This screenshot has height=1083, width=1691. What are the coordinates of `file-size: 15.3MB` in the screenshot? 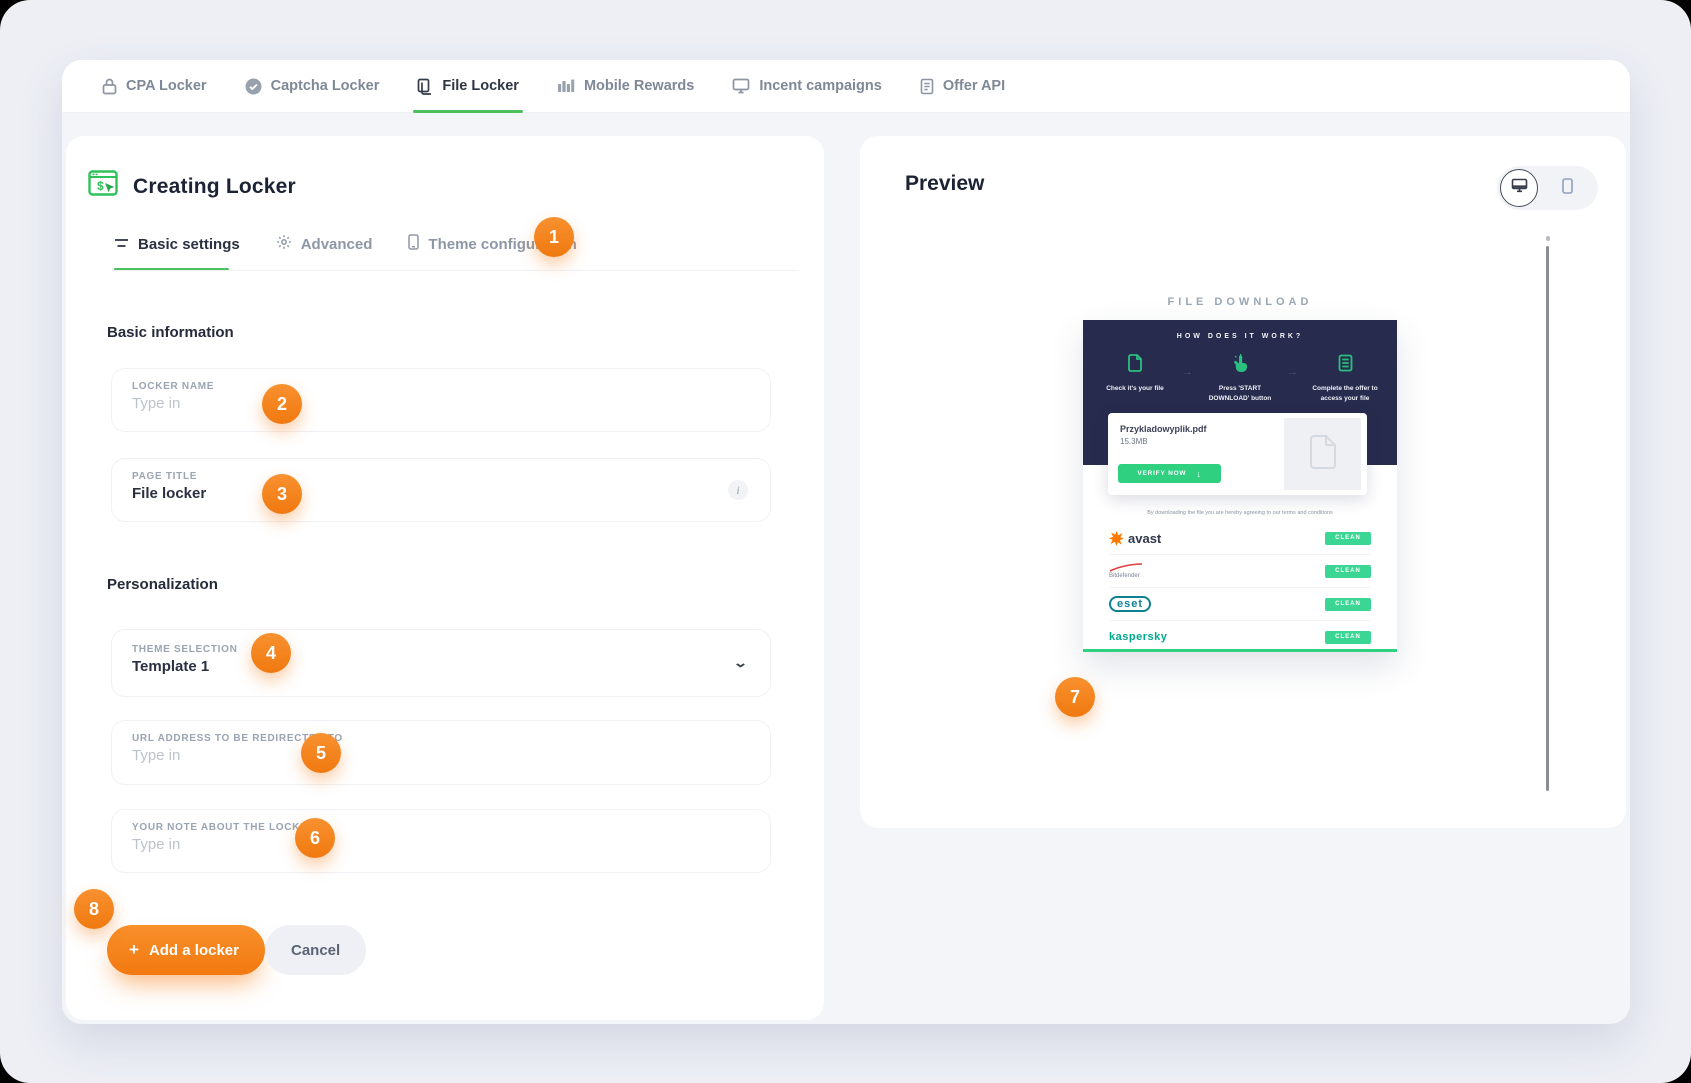 It's located at (1134, 441).